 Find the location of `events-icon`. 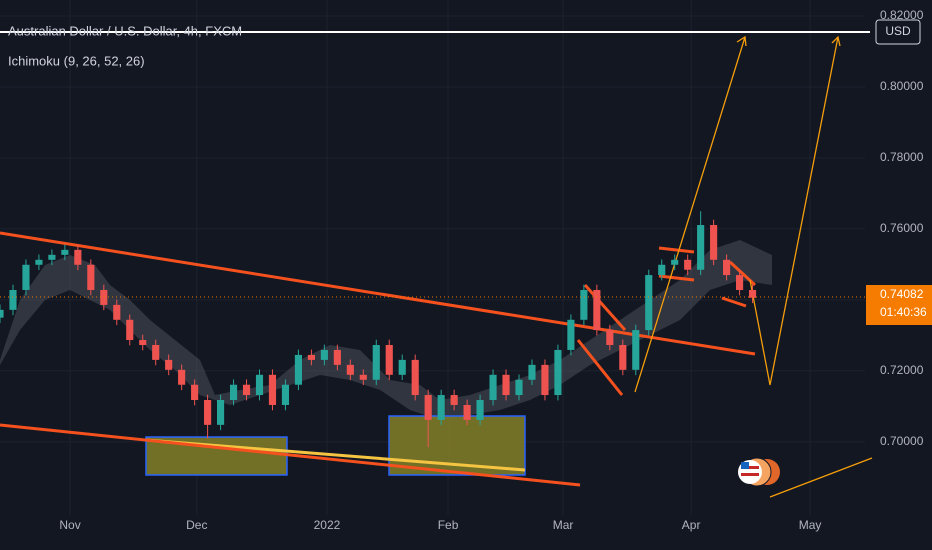

events-icon is located at coordinates (759, 472).